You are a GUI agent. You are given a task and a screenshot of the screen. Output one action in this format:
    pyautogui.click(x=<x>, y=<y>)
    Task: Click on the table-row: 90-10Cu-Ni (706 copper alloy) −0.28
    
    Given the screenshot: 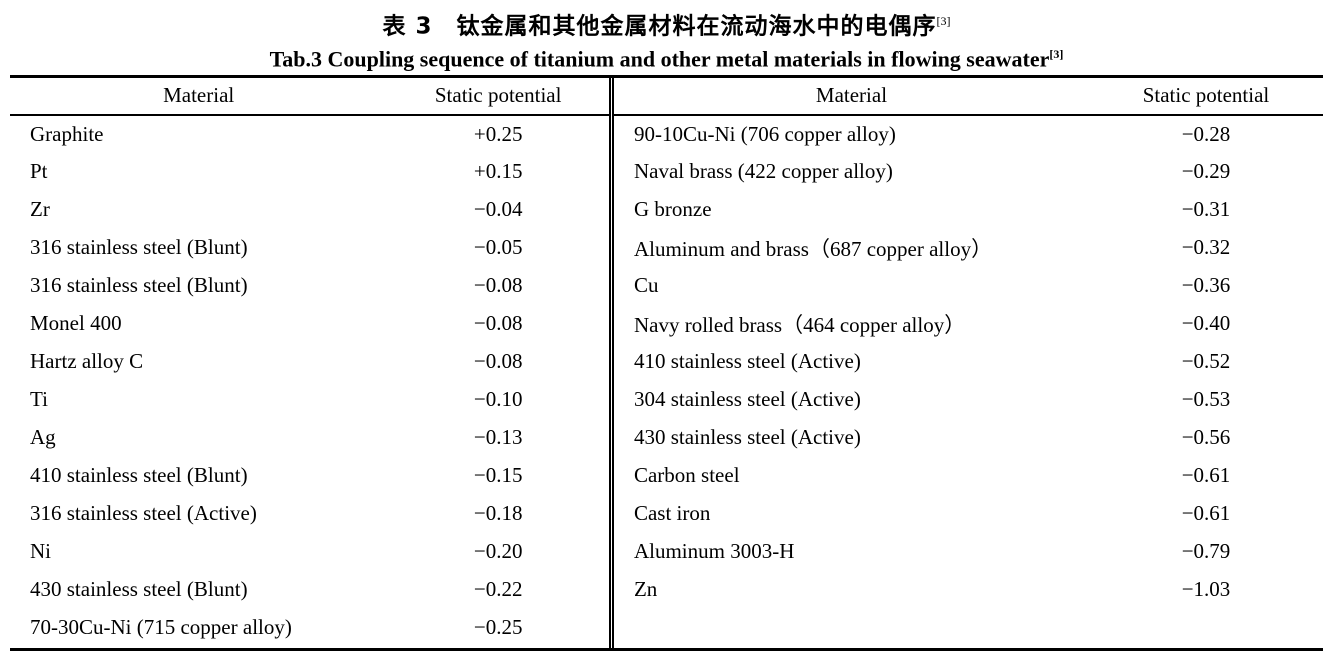 What is the action you would take?
    pyautogui.click(x=968, y=134)
    